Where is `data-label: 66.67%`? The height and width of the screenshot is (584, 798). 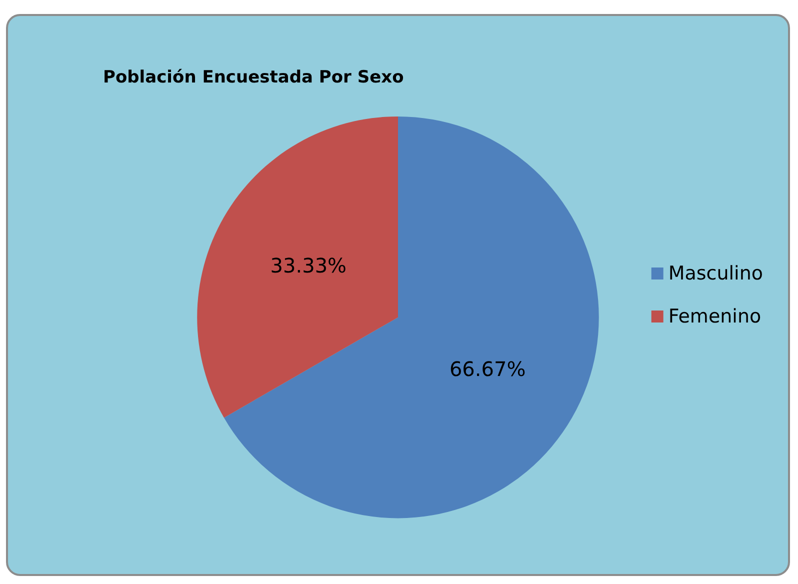
data-label: 66.67% is located at coordinates (487, 369).